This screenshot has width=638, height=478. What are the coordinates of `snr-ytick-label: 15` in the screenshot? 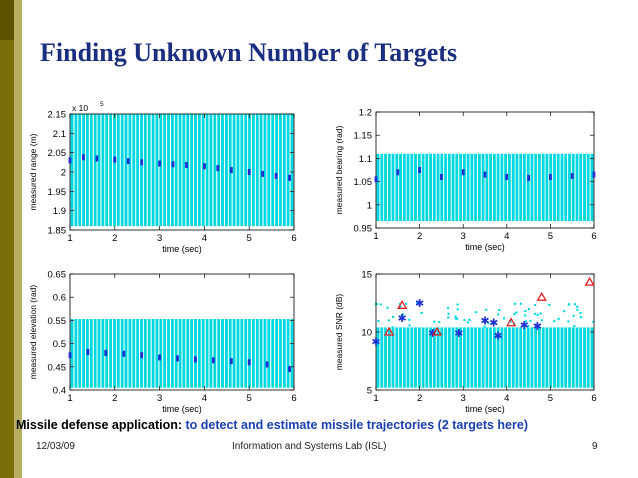 It's located at (366, 275).